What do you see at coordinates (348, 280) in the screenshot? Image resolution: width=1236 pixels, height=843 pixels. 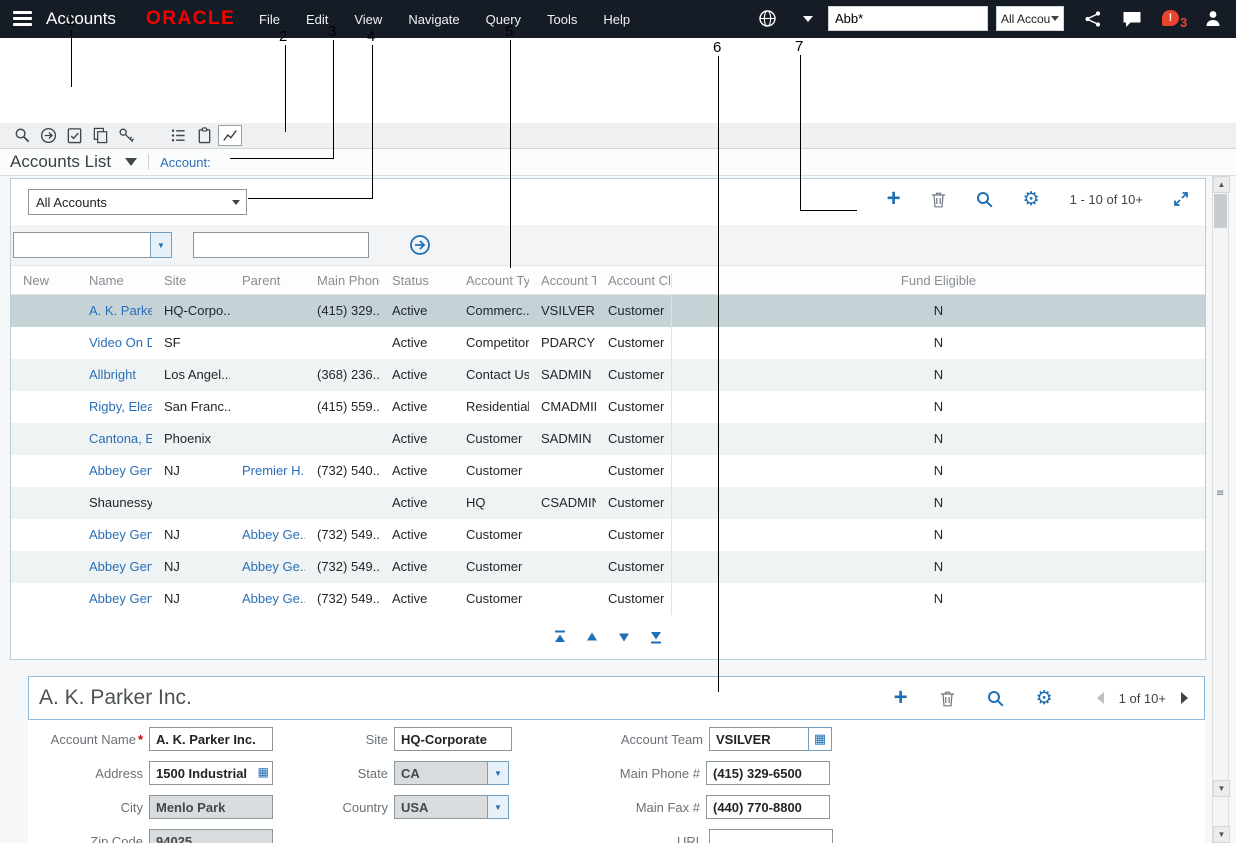 I see `column-header-main-phone: Main Phone` at bounding box center [348, 280].